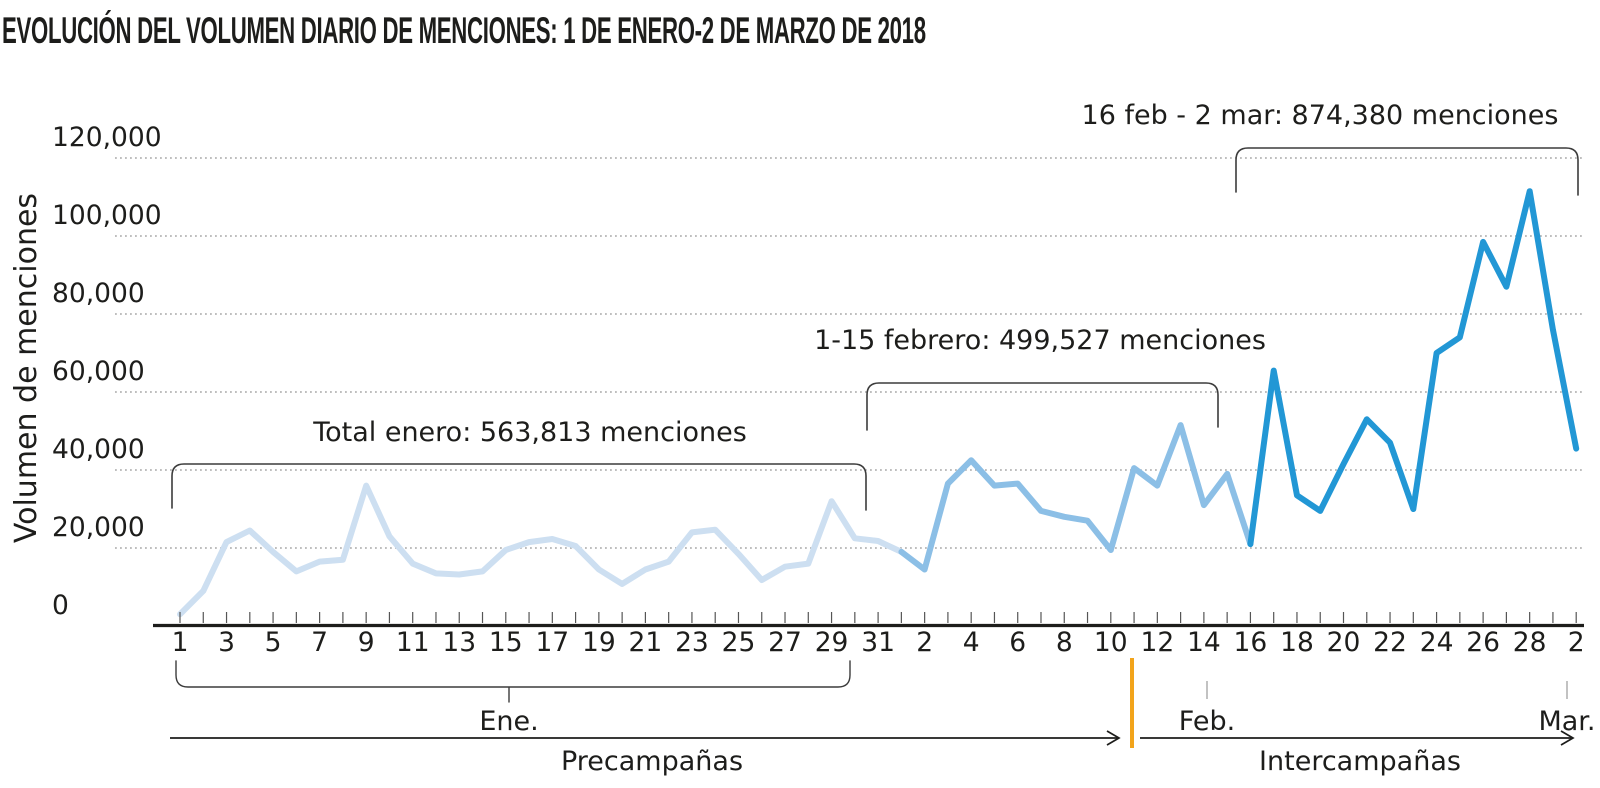 This screenshot has height=788, width=1600. Describe the element at coordinates (1344, 642) in the screenshot. I see `x-tick-label: 20` at that location.